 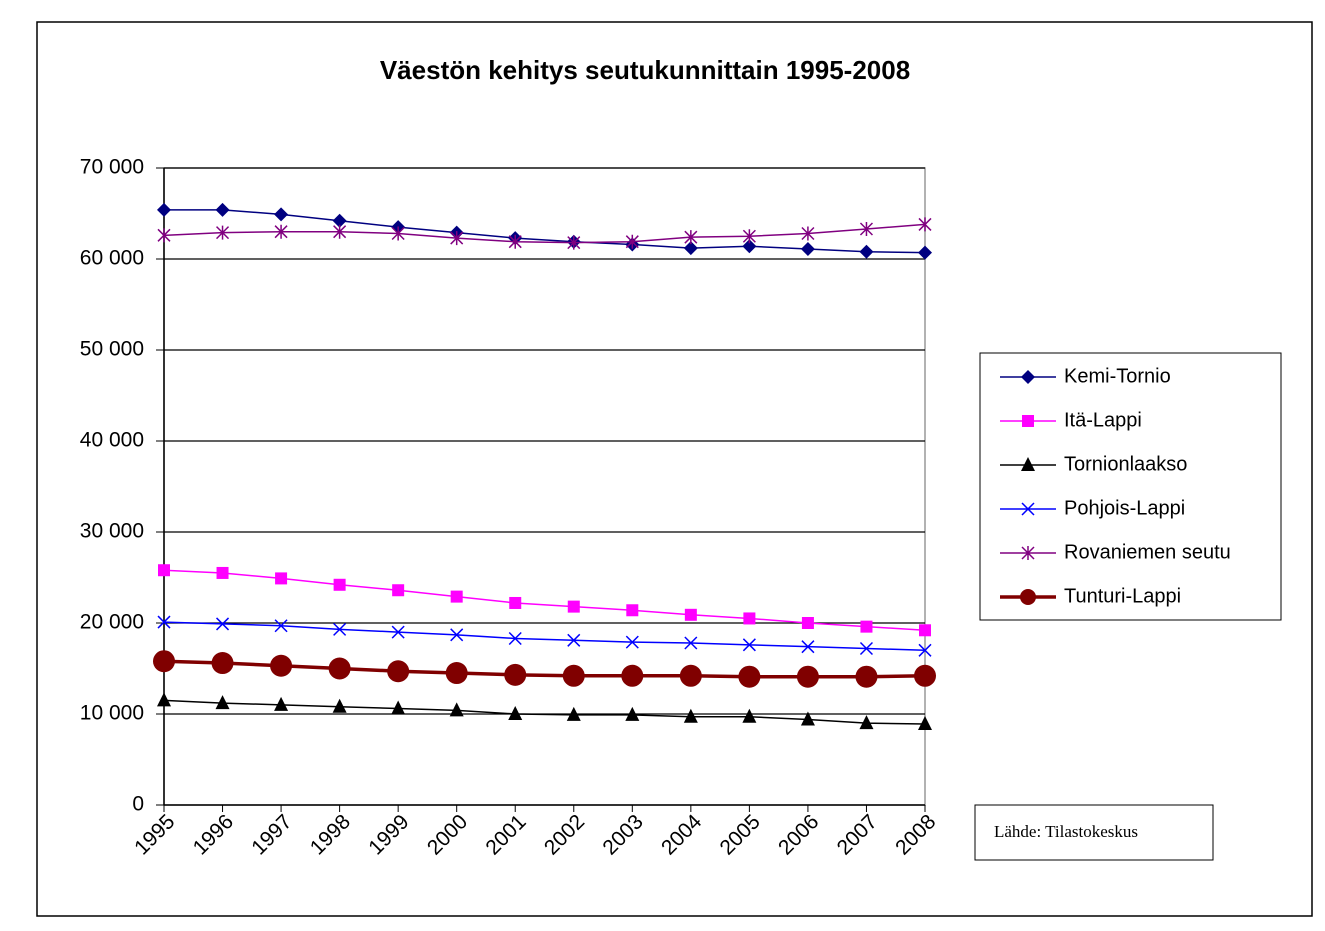 What do you see at coordinates (1125, 464) in the screenshot?
I see `legend-label: Tornionlaakso` at bounding box center [1125, 464].